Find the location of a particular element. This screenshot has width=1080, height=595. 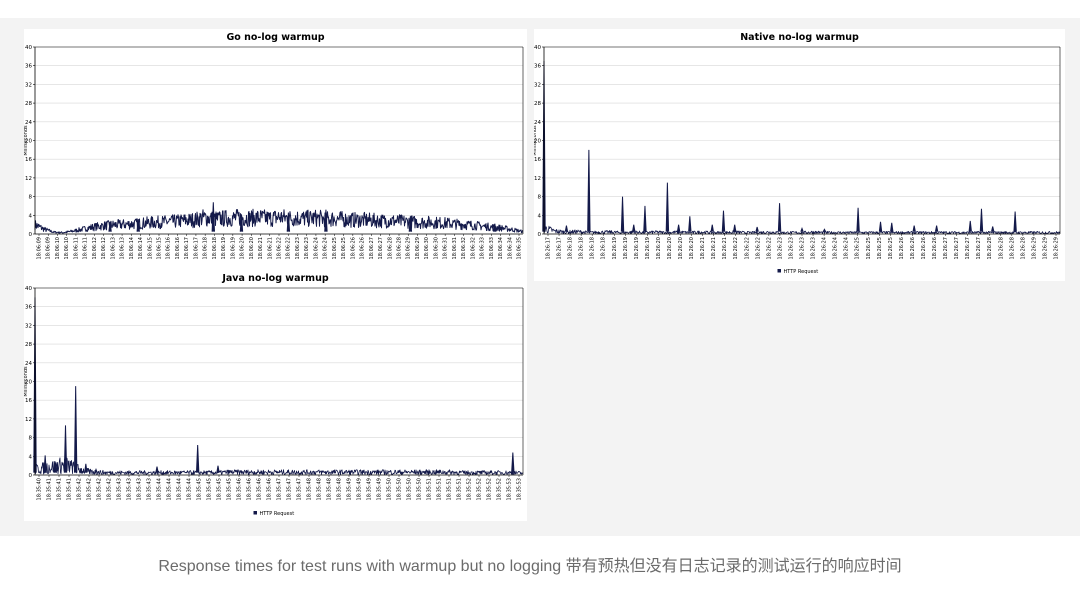

x-tick-label: 18:06:25 is located at coordinates (344, 248).